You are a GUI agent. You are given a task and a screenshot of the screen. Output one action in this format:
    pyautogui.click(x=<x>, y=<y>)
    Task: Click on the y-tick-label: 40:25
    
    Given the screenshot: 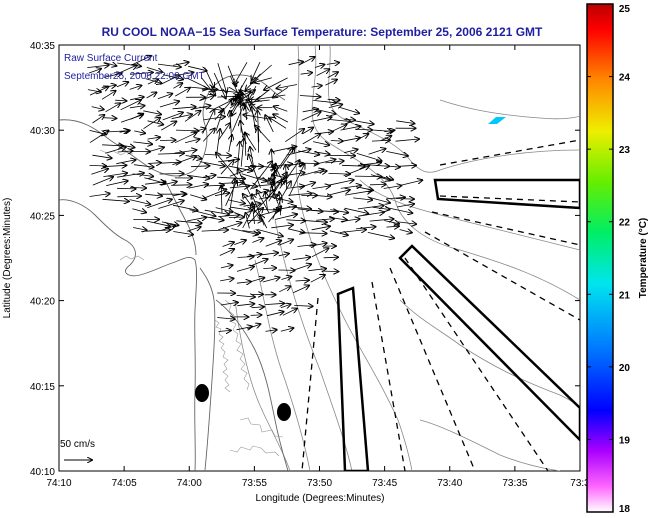 What is the action you would take?
    pyautogui.click(x=42, y=216)
    